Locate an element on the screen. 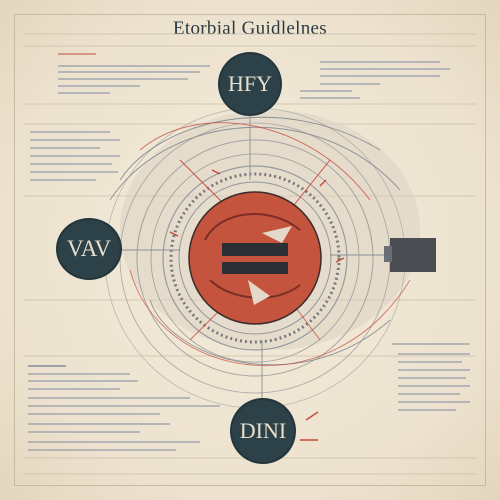 The image size is (500, 500). node-hfy: HFY is located at coordinates (250, 84).